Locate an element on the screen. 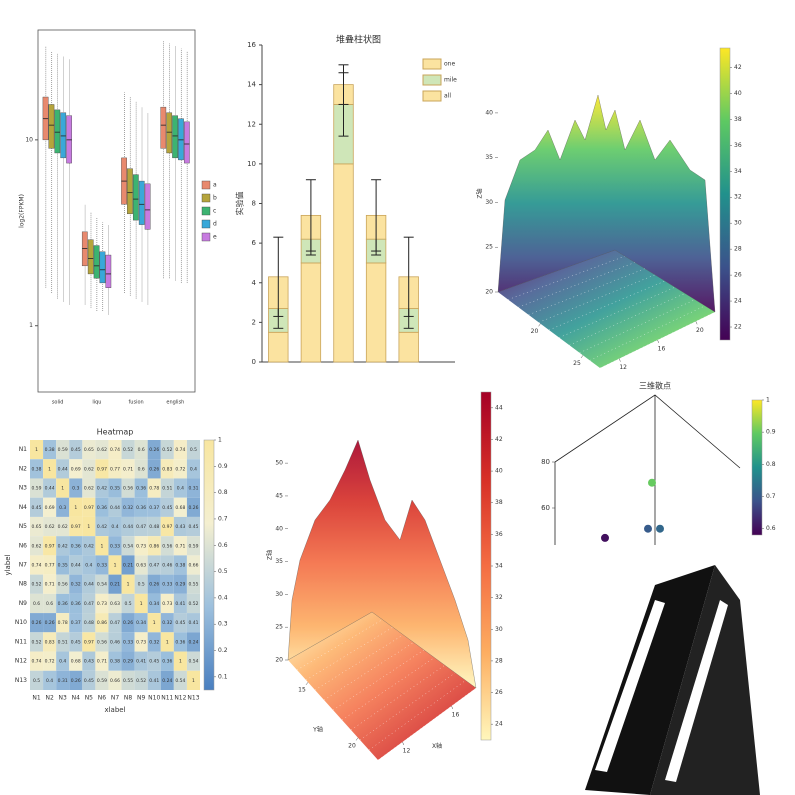  colorbar is located at coordinates (486, 566).